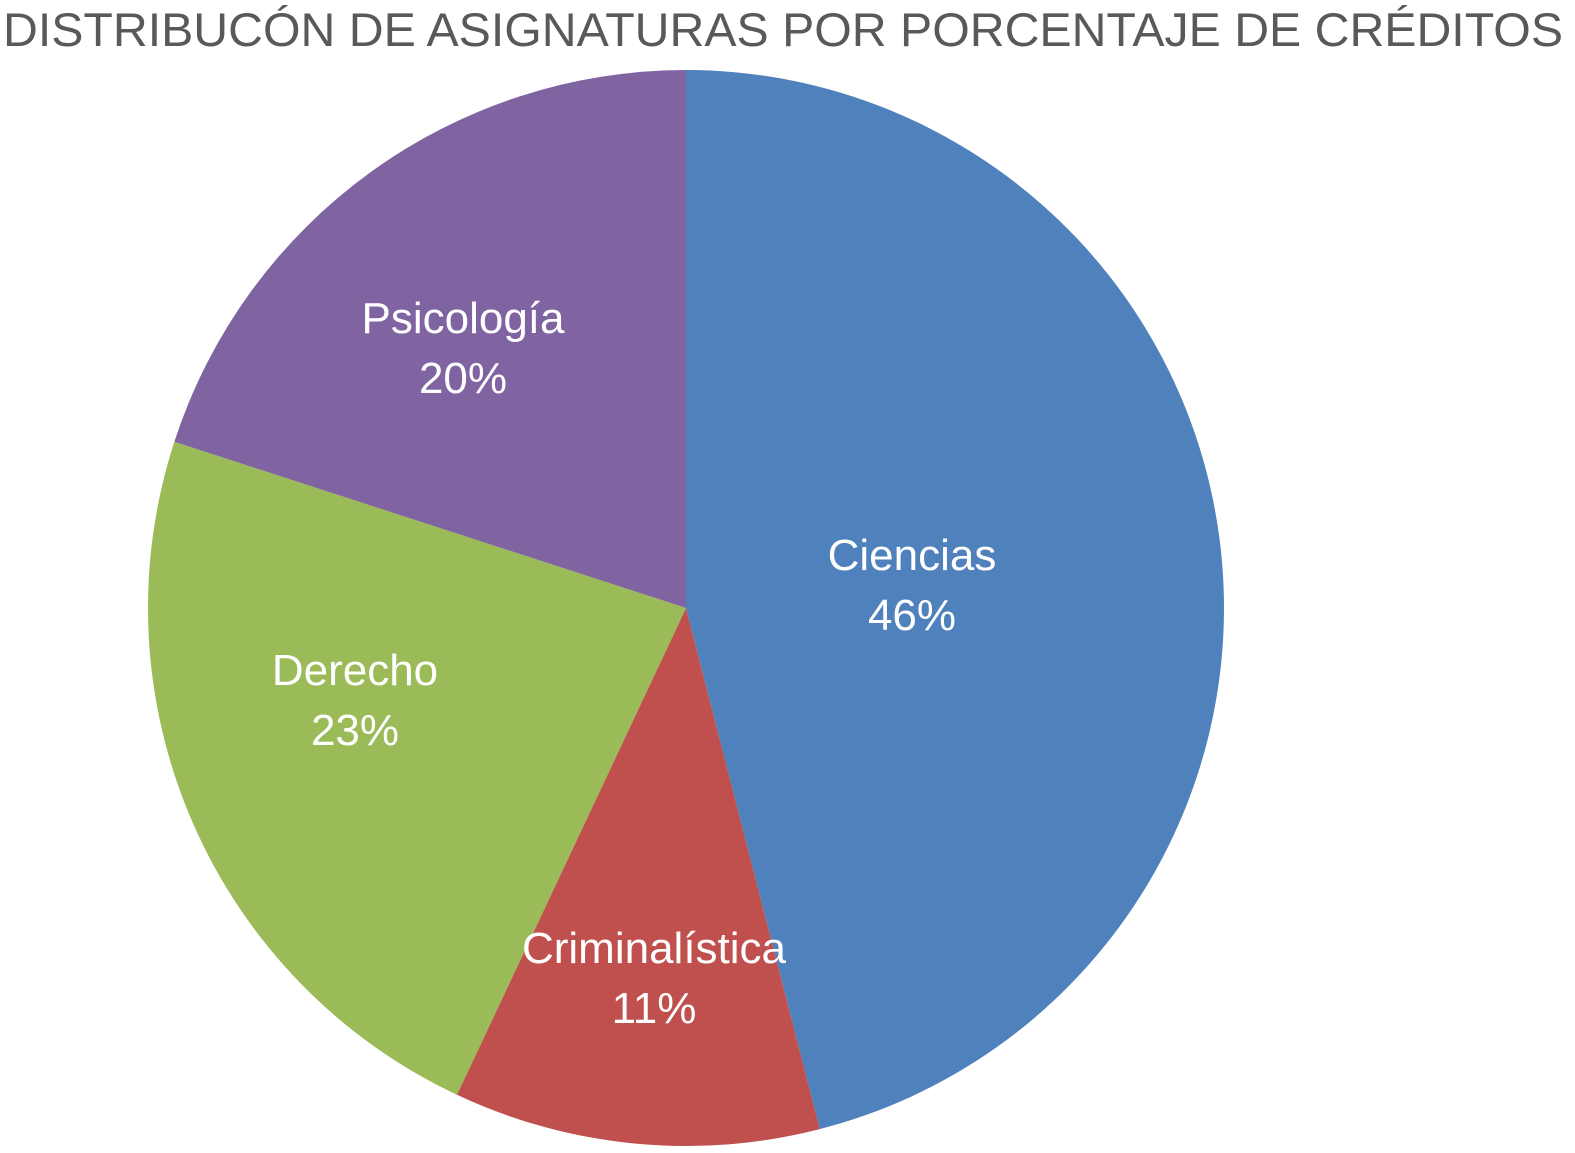 This screenshot has width=1575, height=1153. Describe the element at coordinates (912, 615) in the screenshot. I see `slice-value-label: 46%` at that location.